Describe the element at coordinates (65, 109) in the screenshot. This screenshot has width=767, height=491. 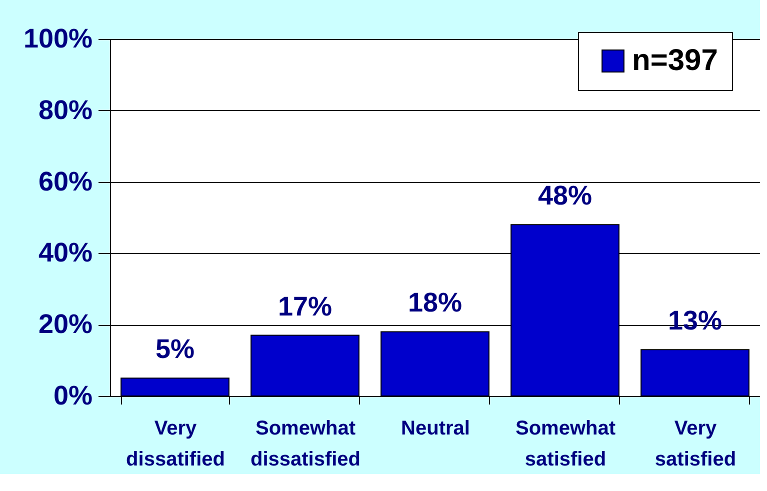
I see `y-tick-label: 80%` at that location.